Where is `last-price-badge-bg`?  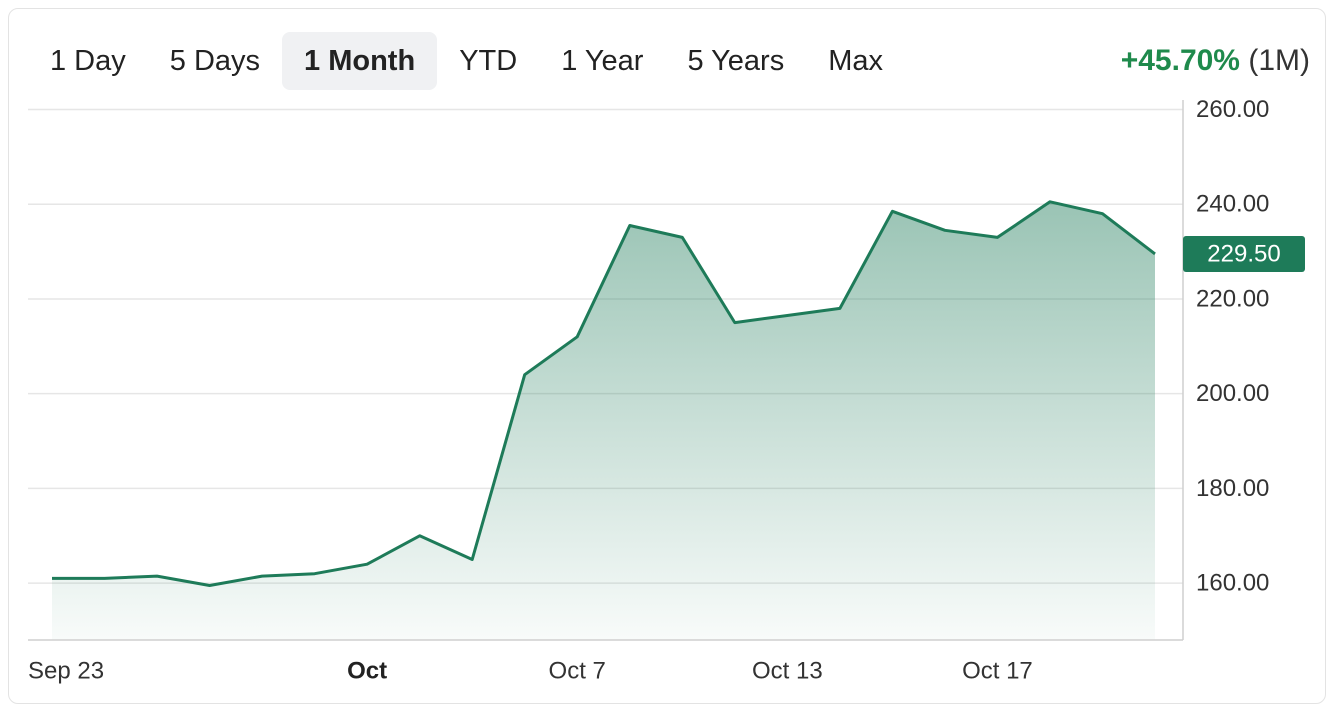
last-price-badge-bg is located at coordinates (1244, 253).